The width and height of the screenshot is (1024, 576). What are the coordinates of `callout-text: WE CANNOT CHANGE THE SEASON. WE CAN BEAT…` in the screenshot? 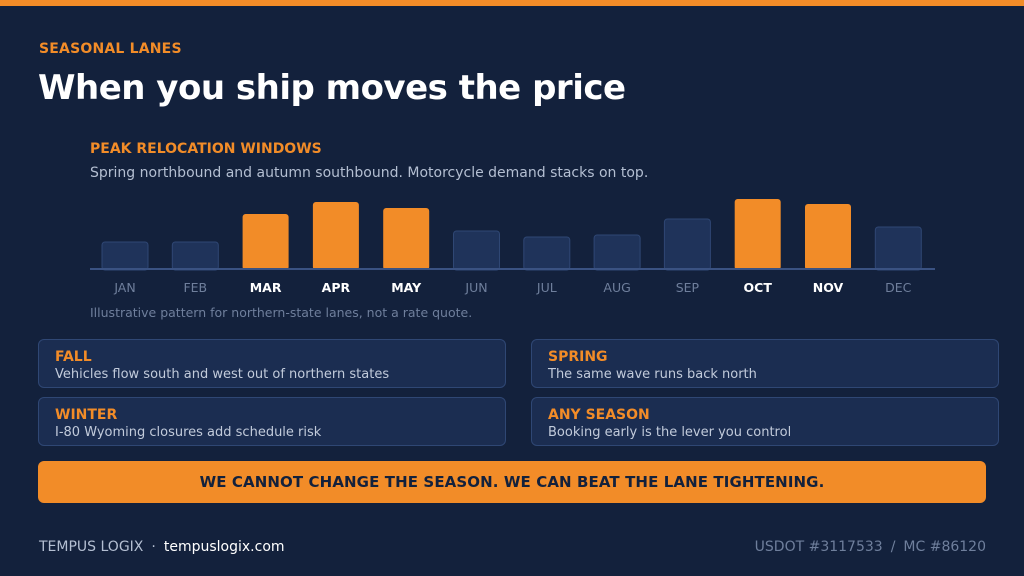 It's located at (512, 482).